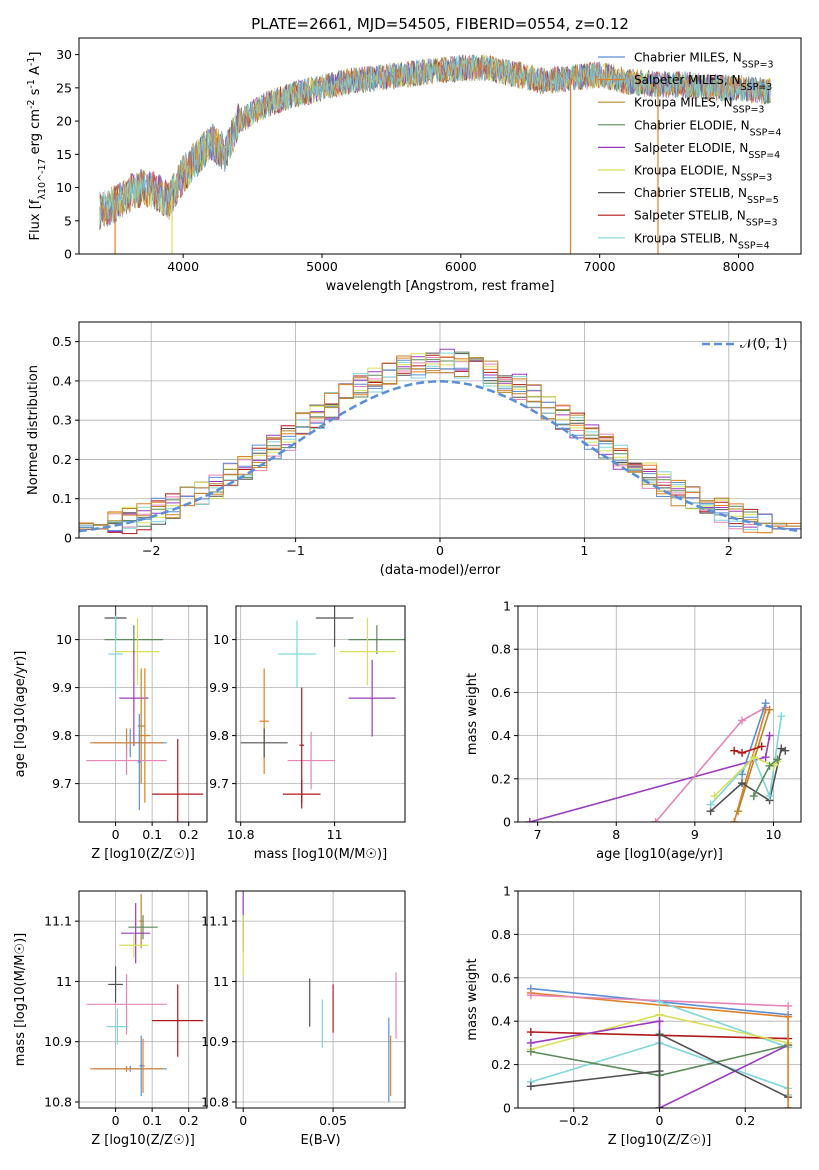  What do you see at coordinates (692, 125) in the screenshot?
I see `label-part: Chabrier ELODIE, N` at bounding box center [692, 125].